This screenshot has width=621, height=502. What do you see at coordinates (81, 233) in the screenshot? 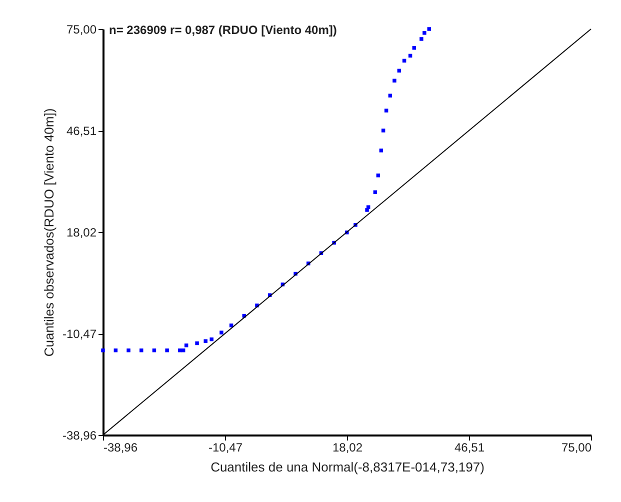
I see `y-tick-label: 18,02` at bounding box center [81, 233].